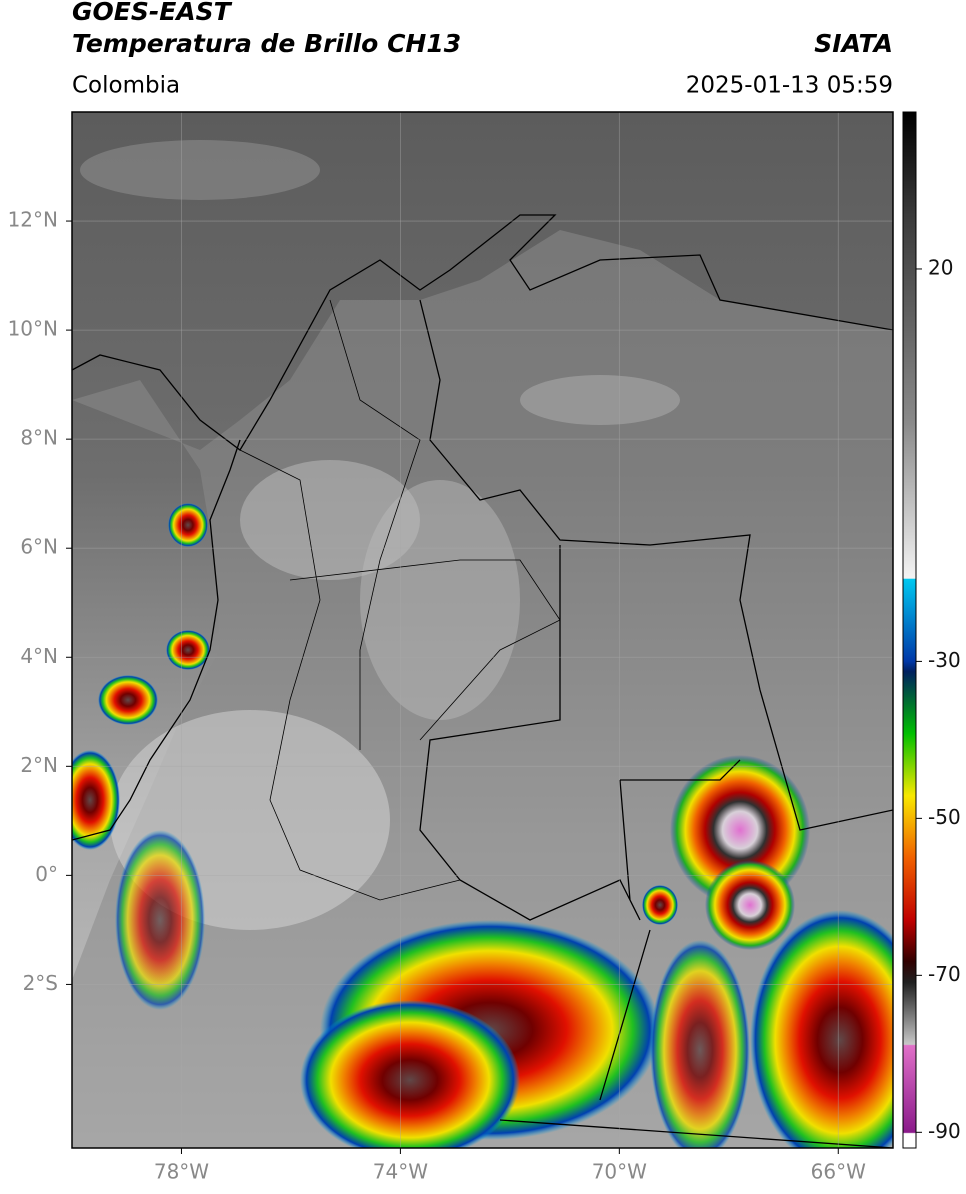  Describe the element at coordinates (853, 43) in the screenshot. I see `source: SIATA` at that location.